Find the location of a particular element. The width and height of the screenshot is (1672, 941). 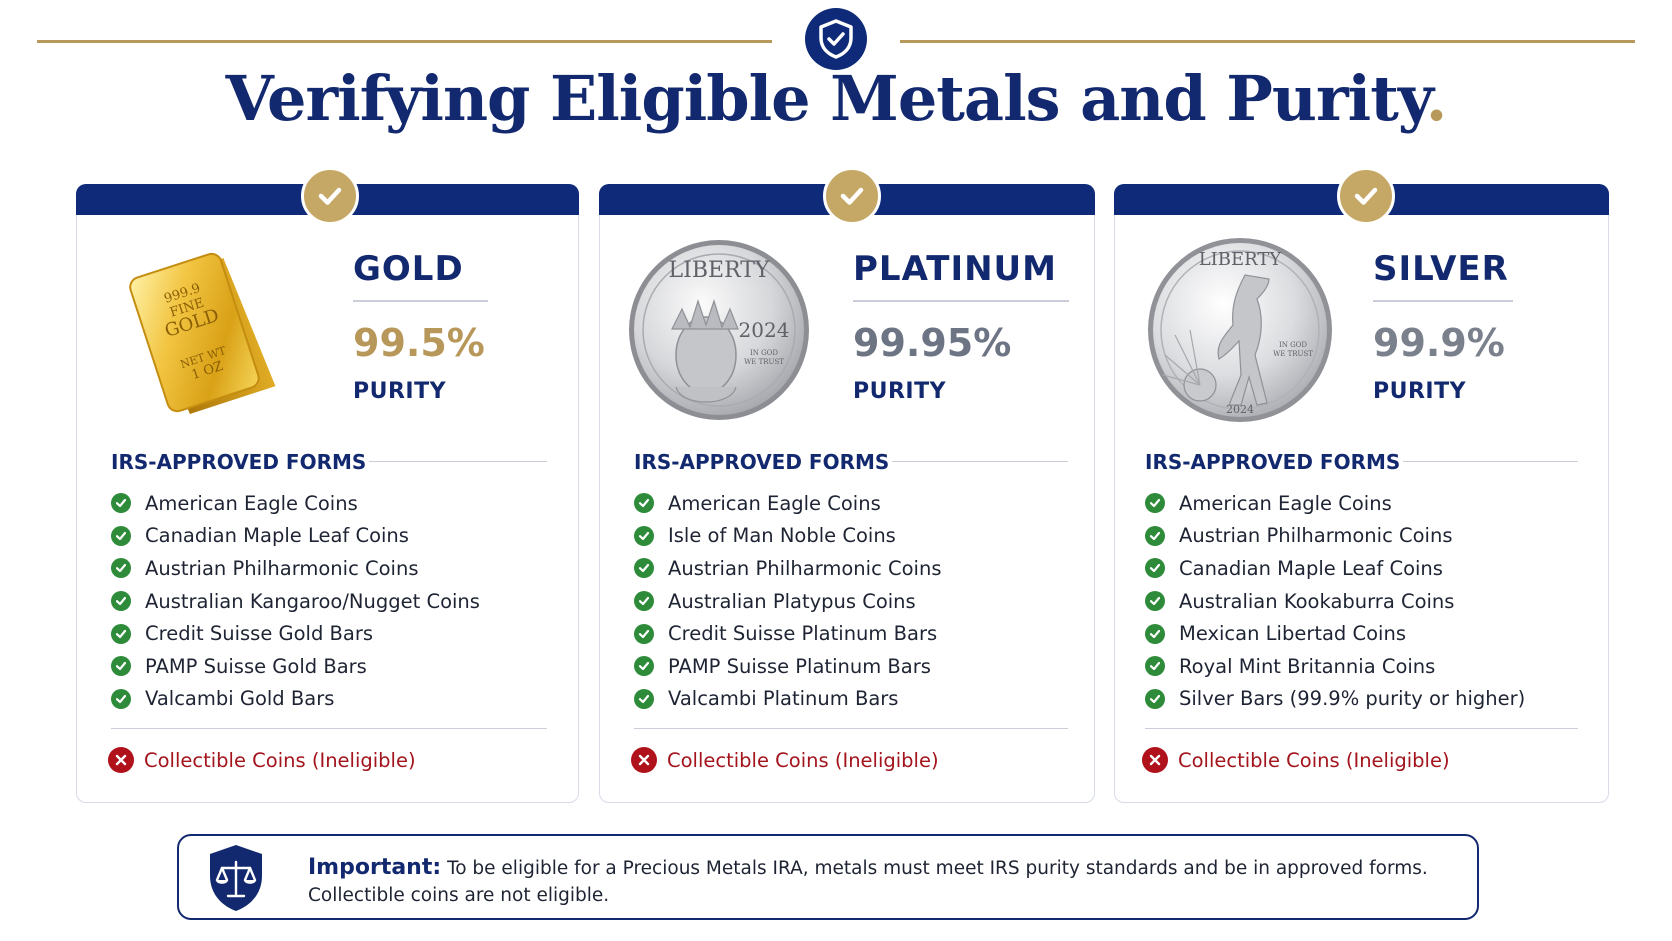

list-item: Valcambi Gold Bars is located at coordinates (295, 699).